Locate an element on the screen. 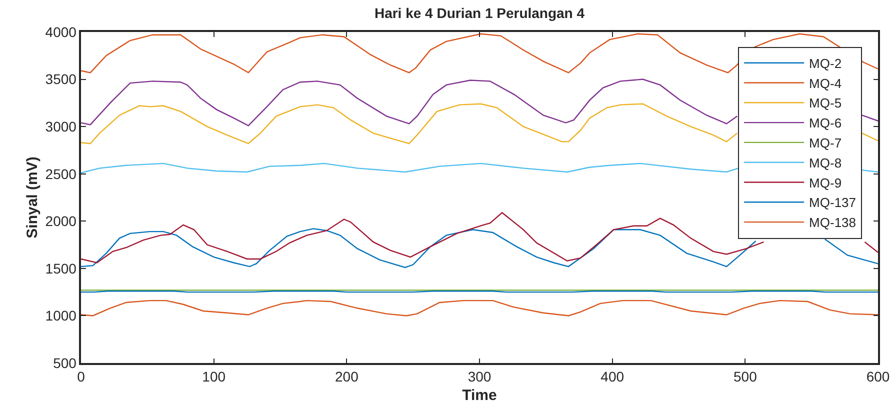 This screenshot has height=418, width=893. legend-label: MQ-137 is located at coordinates (832, 202).